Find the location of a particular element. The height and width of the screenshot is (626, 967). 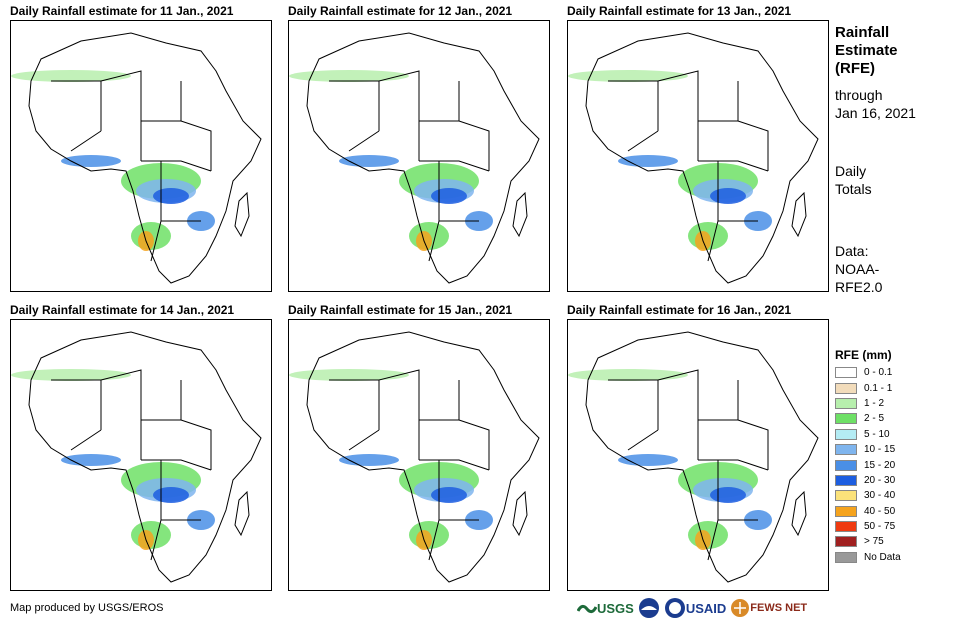

usaid-logo: USAID is located at coordinates (695, 608).